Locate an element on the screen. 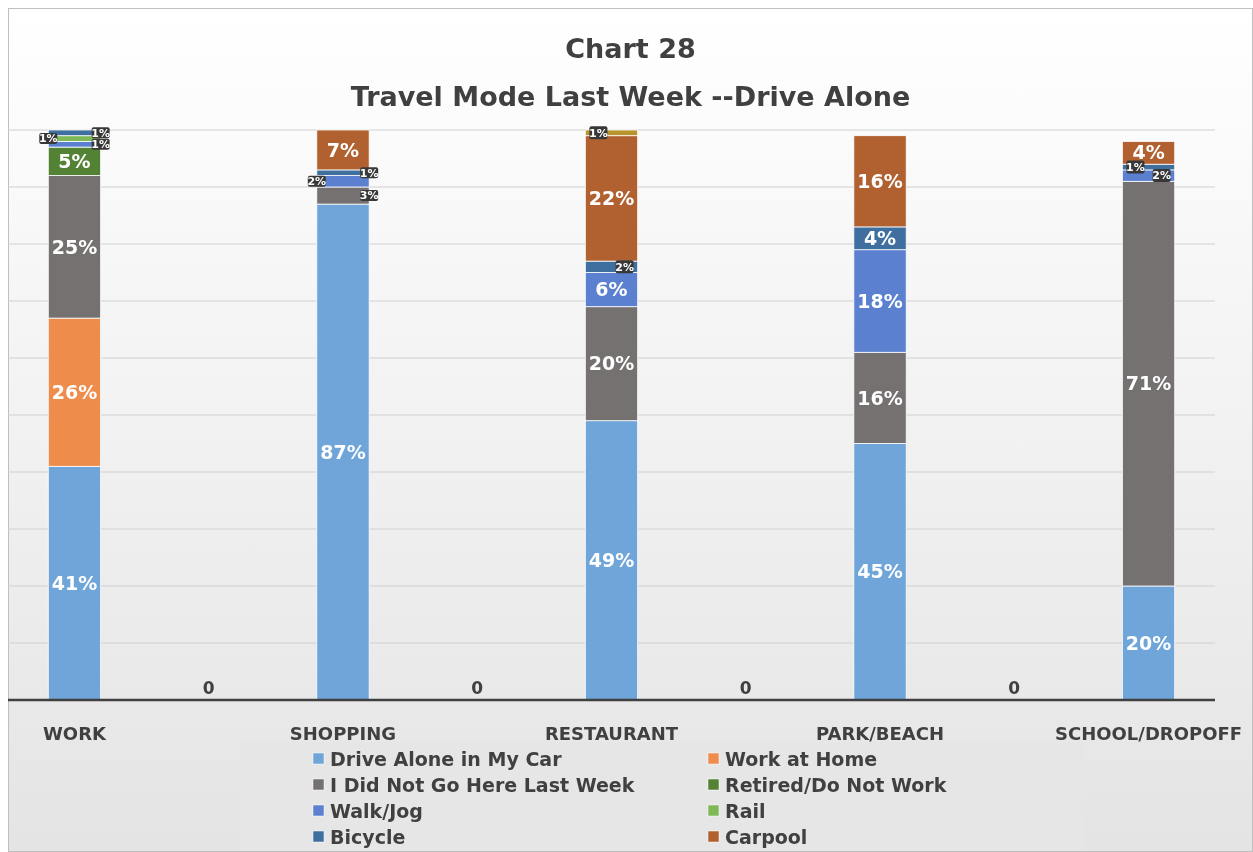 This screenshot has width=1253, height=852. legend-label: Rail is located at coordinates (745, 810).